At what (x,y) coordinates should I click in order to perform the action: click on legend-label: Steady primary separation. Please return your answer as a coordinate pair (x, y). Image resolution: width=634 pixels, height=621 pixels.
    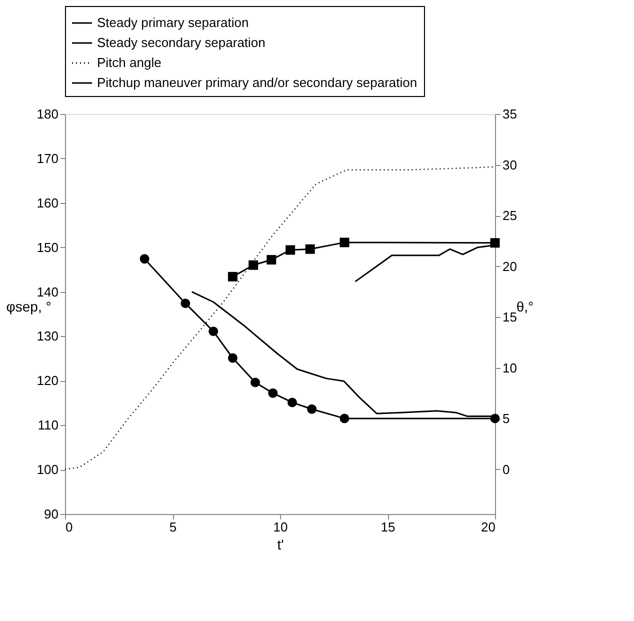
    Looking at the image, I should click on (173, 22).